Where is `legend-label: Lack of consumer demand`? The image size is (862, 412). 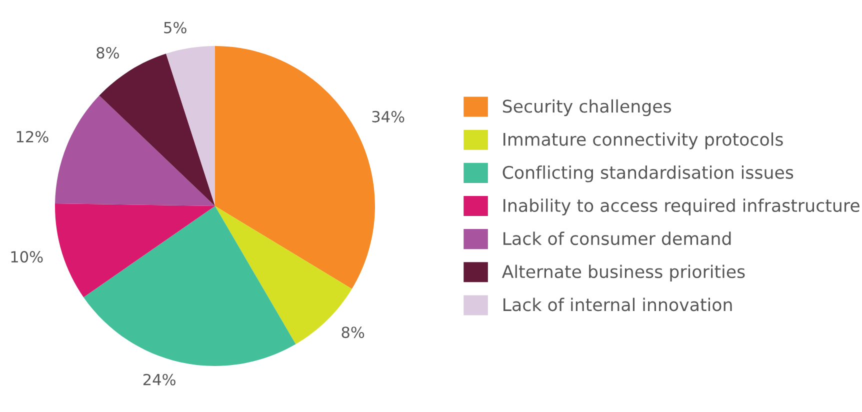
legend-label: Lack of consumer demand is located at coordinates (617, 239).